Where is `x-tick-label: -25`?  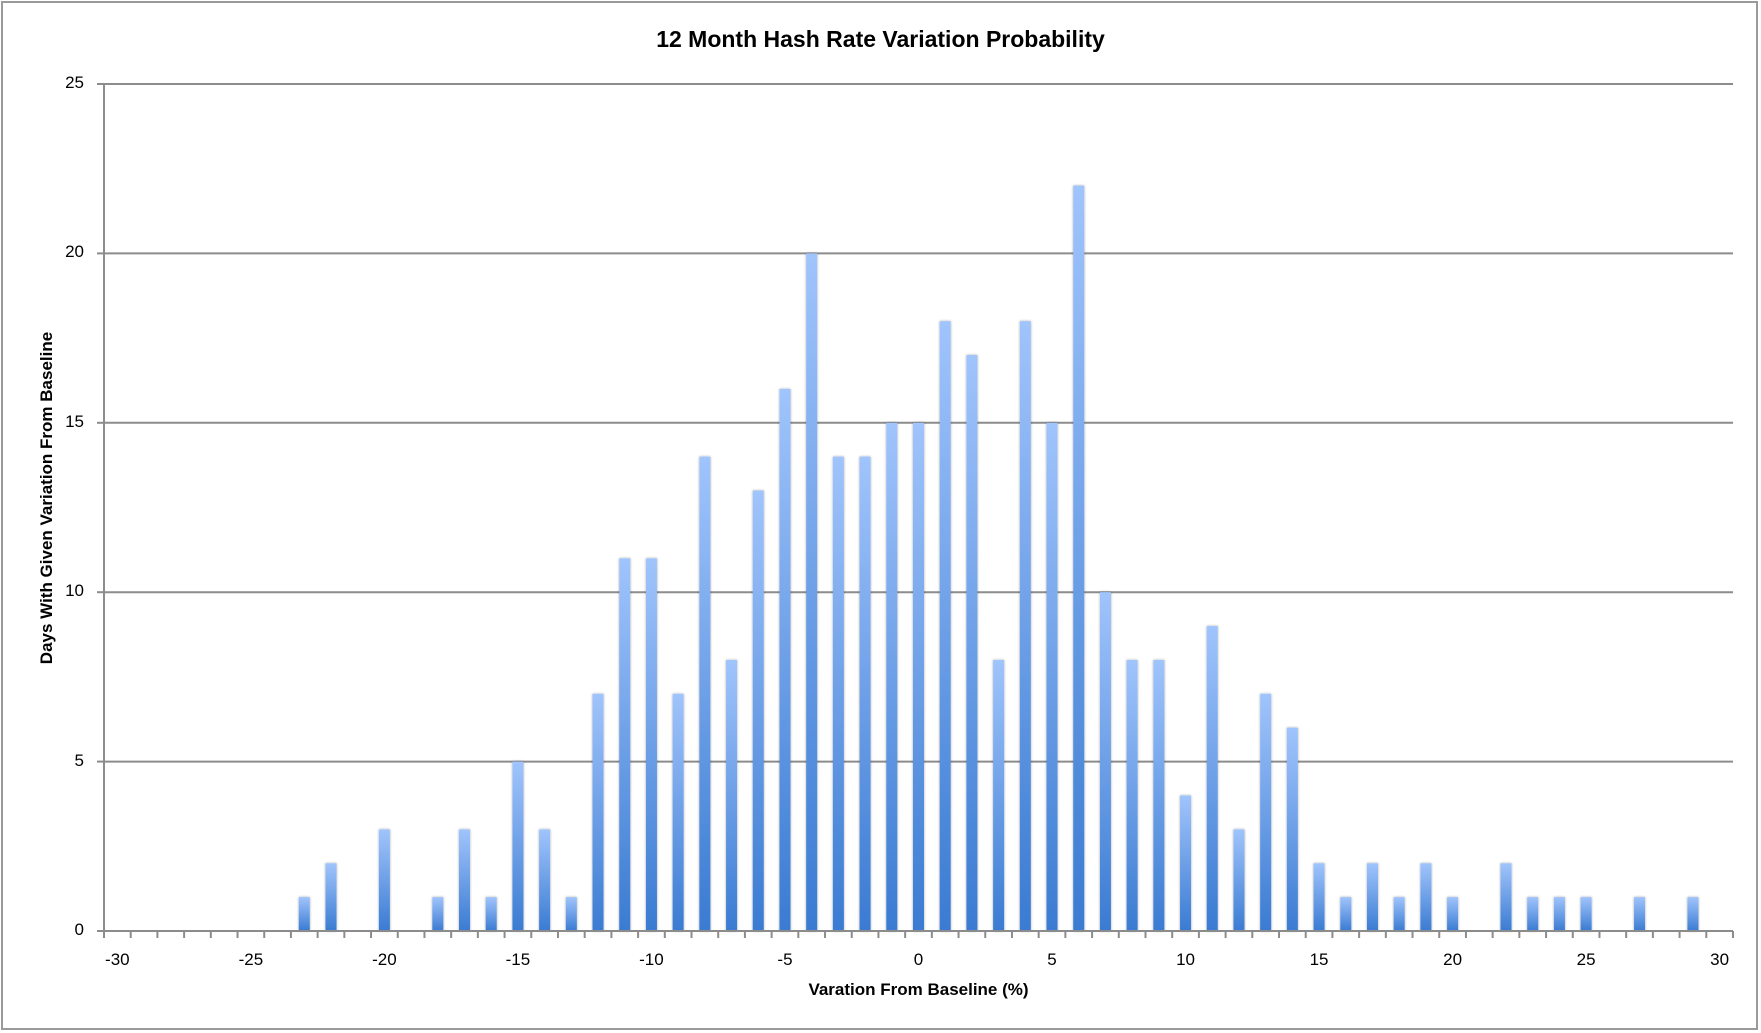 x-tick-label: -25 is located at coordinates (251, 959).